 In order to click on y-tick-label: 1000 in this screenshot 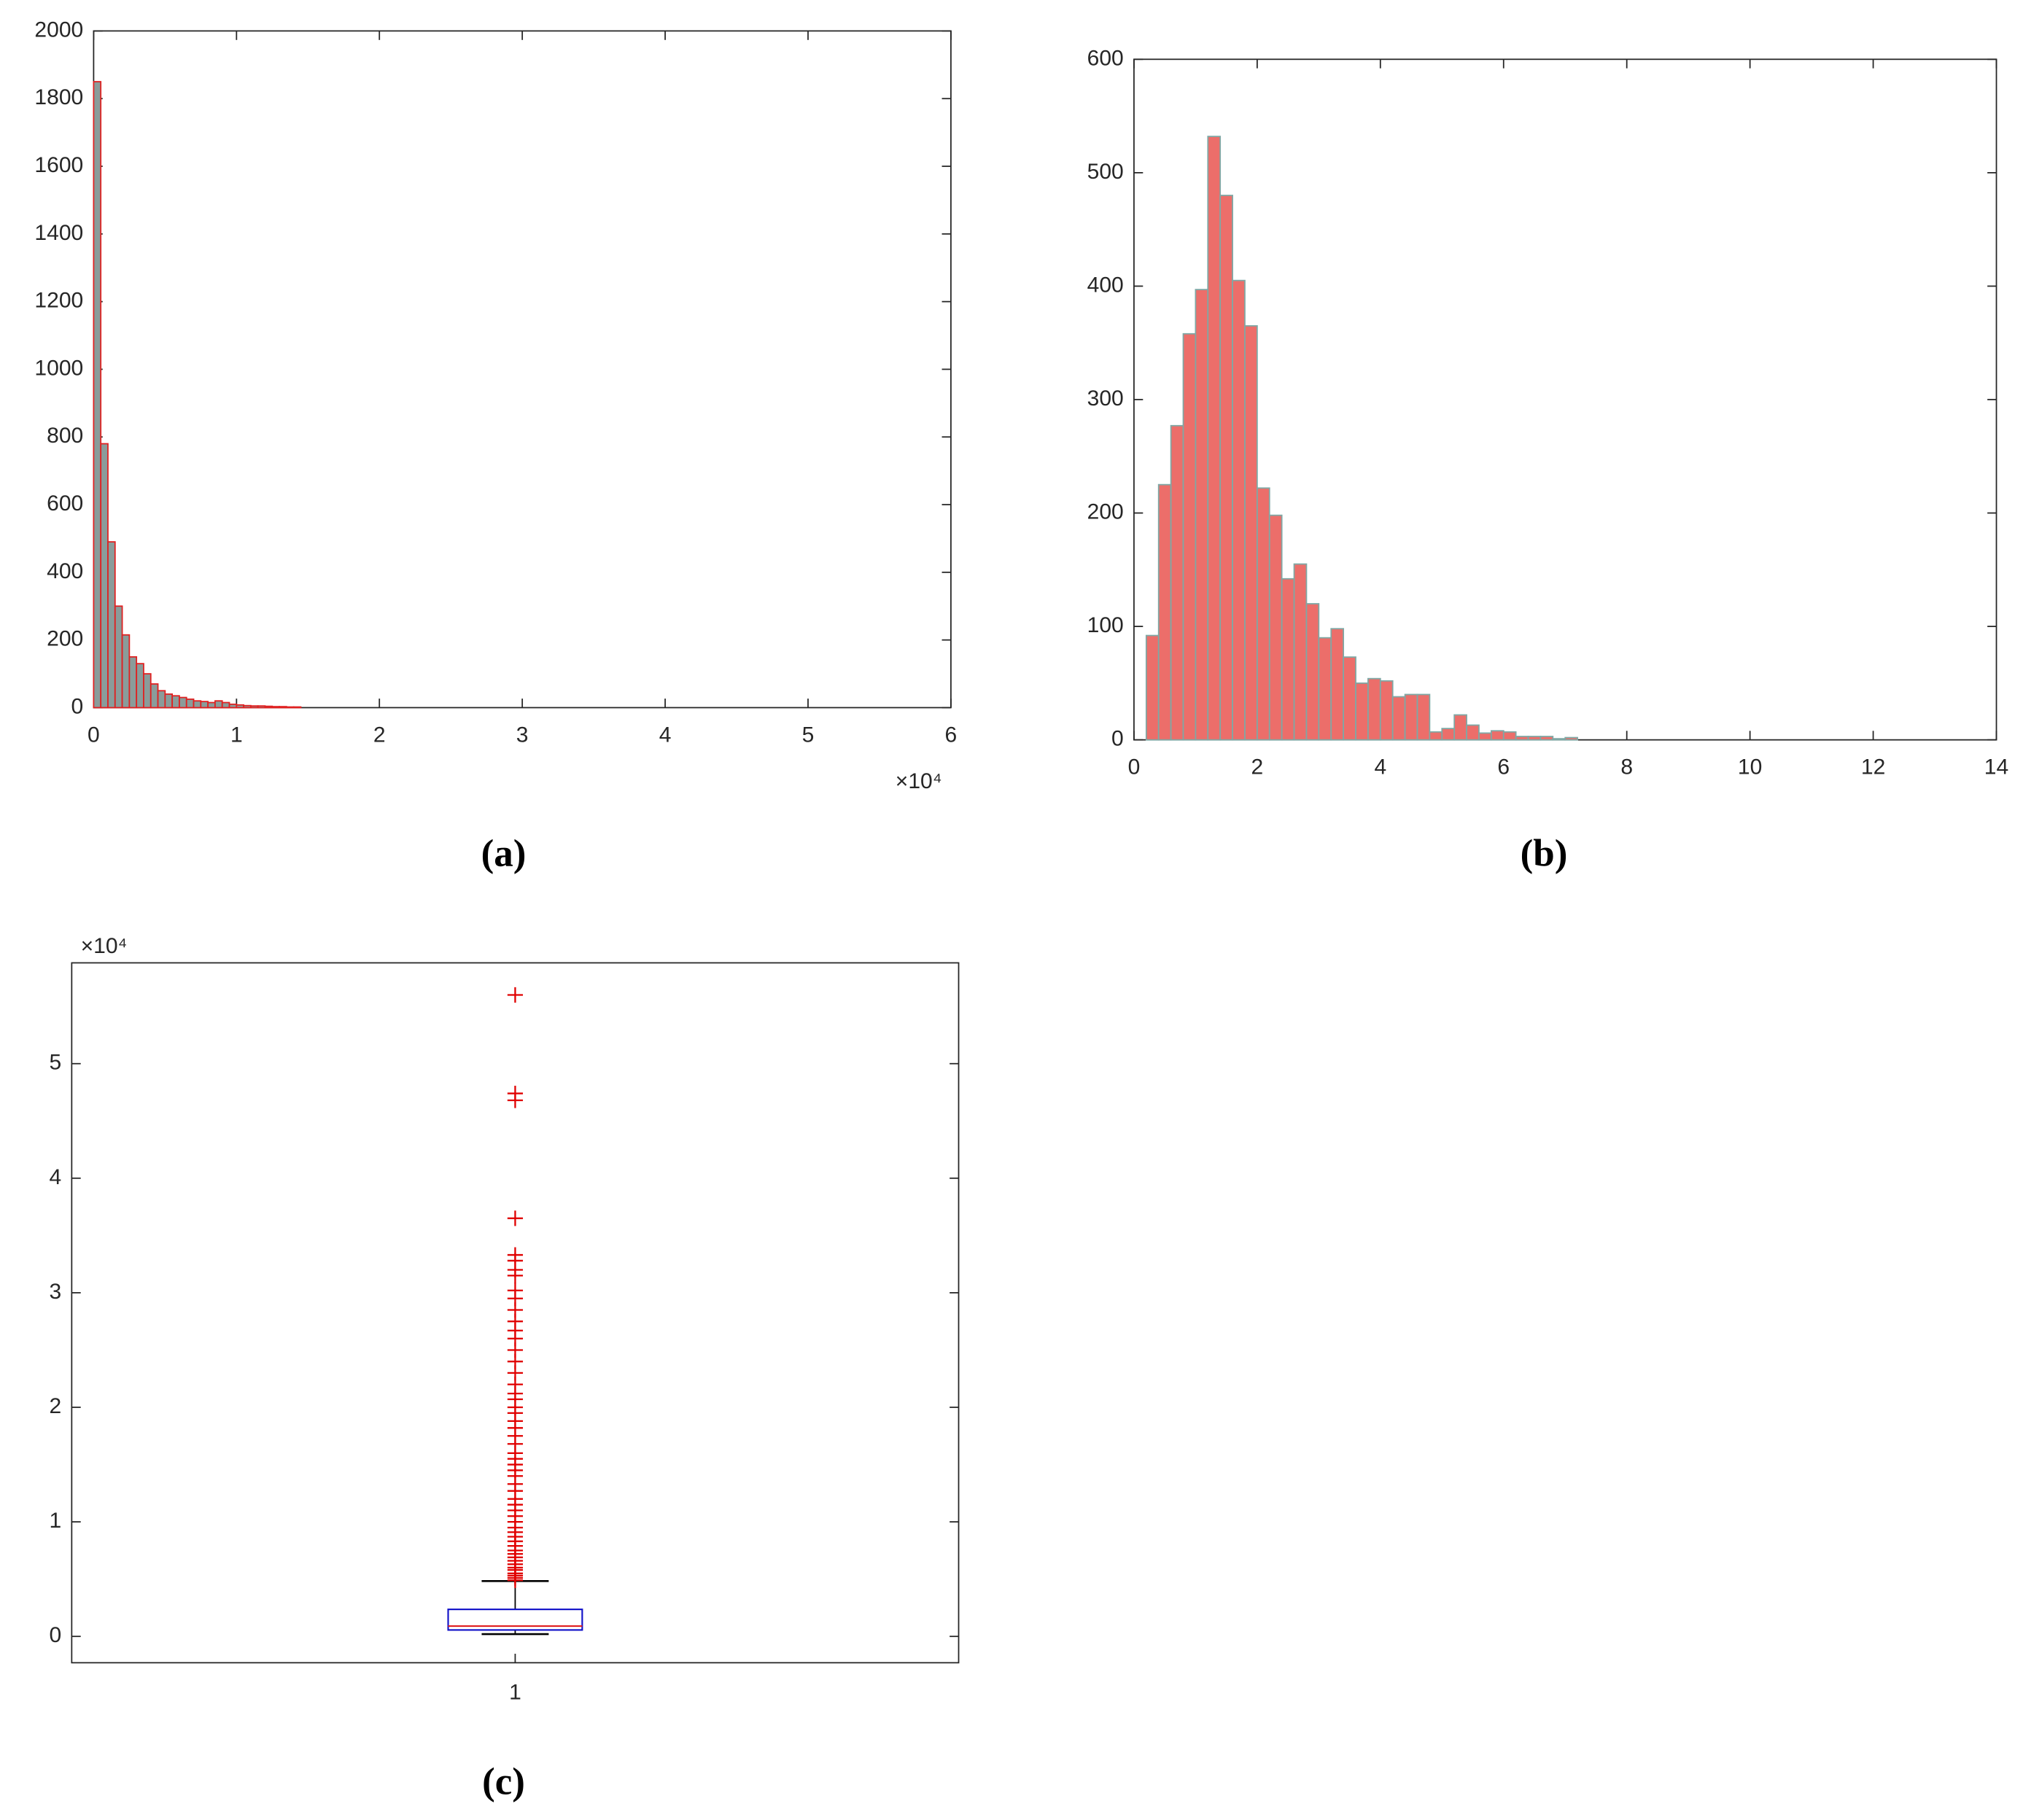, I will do `click(59, 368)`.